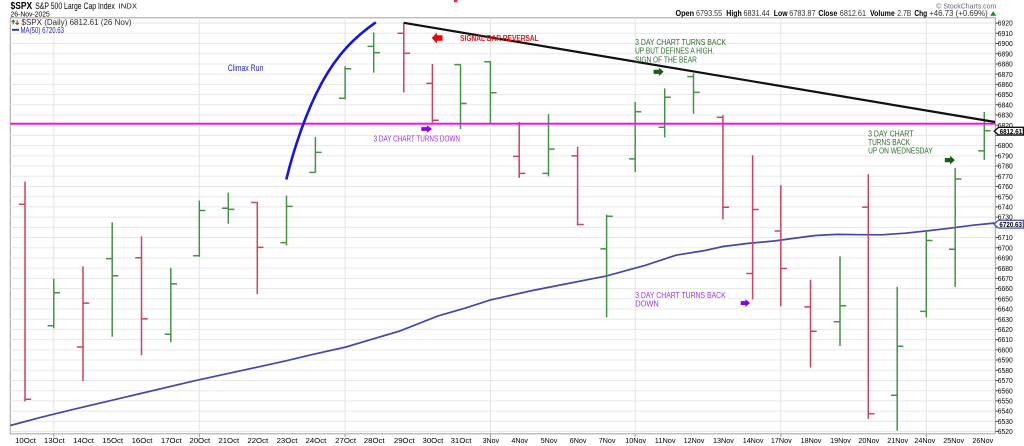  Describe the element at coordinates (666, 59) in the screenshot. I see `svg-text: SIGN OF THE BEAR` at that location.